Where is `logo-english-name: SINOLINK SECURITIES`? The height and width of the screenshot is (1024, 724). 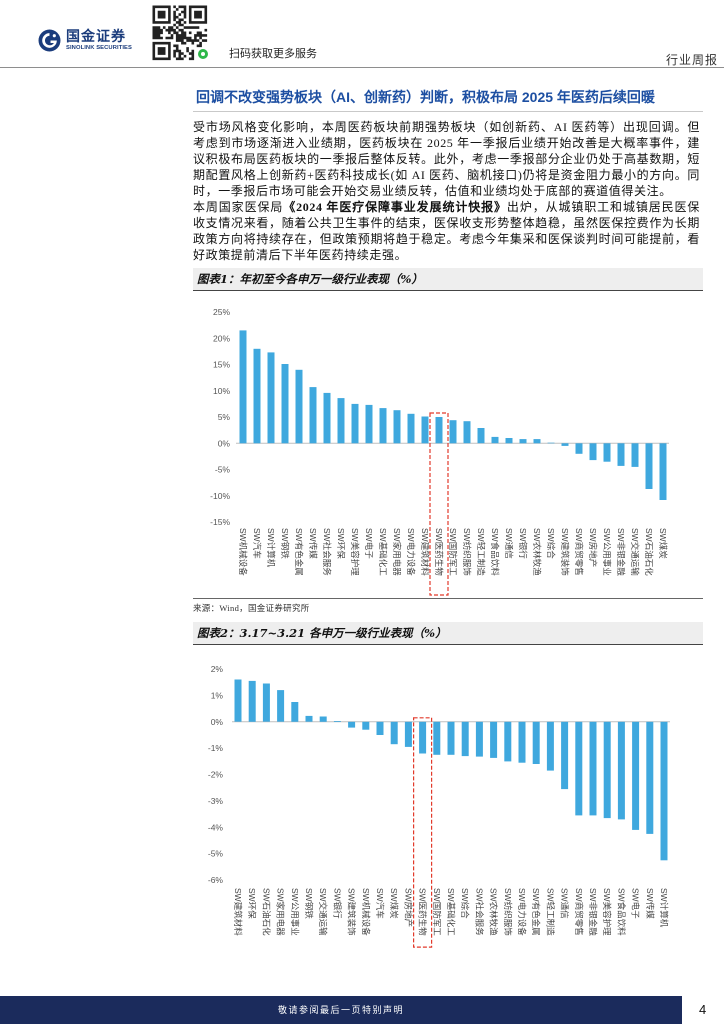 logo-english-name: SINOLINK SECURITIES is located at coordinates (99, 48).